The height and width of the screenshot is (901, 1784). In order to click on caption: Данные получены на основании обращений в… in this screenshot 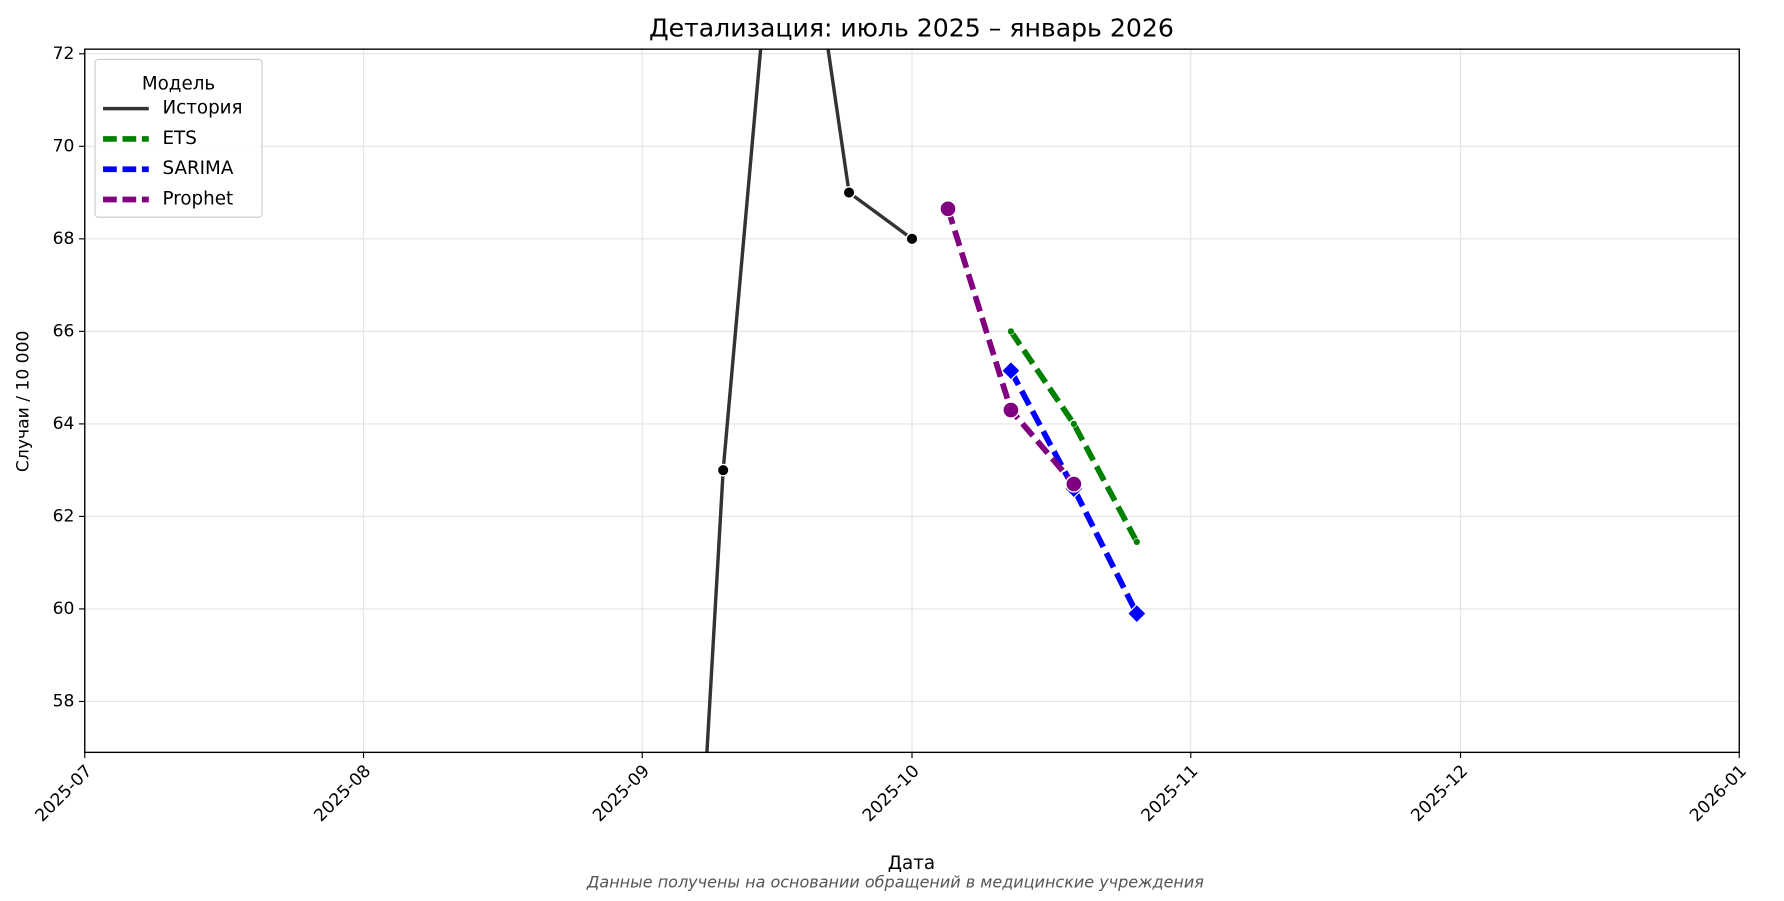, I will do `click(895, 881)`.